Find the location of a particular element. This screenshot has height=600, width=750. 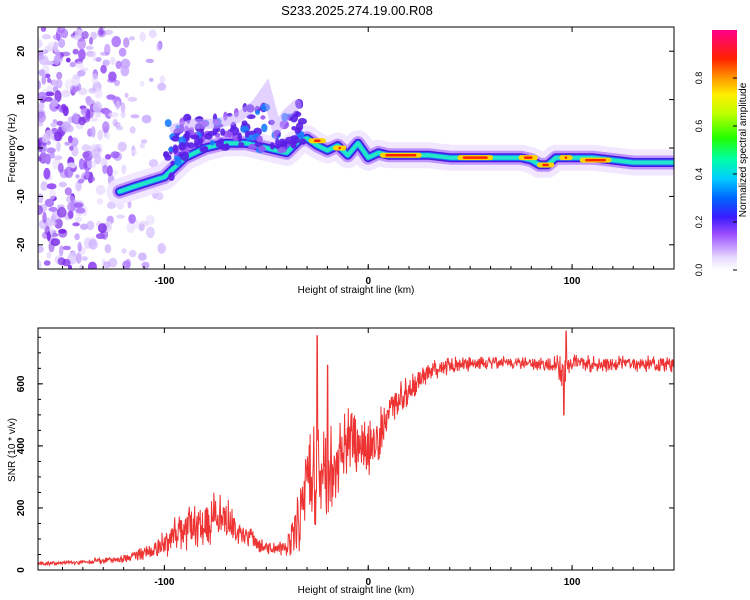

y-tick-label: 20 is located at coordinates (21, 51).